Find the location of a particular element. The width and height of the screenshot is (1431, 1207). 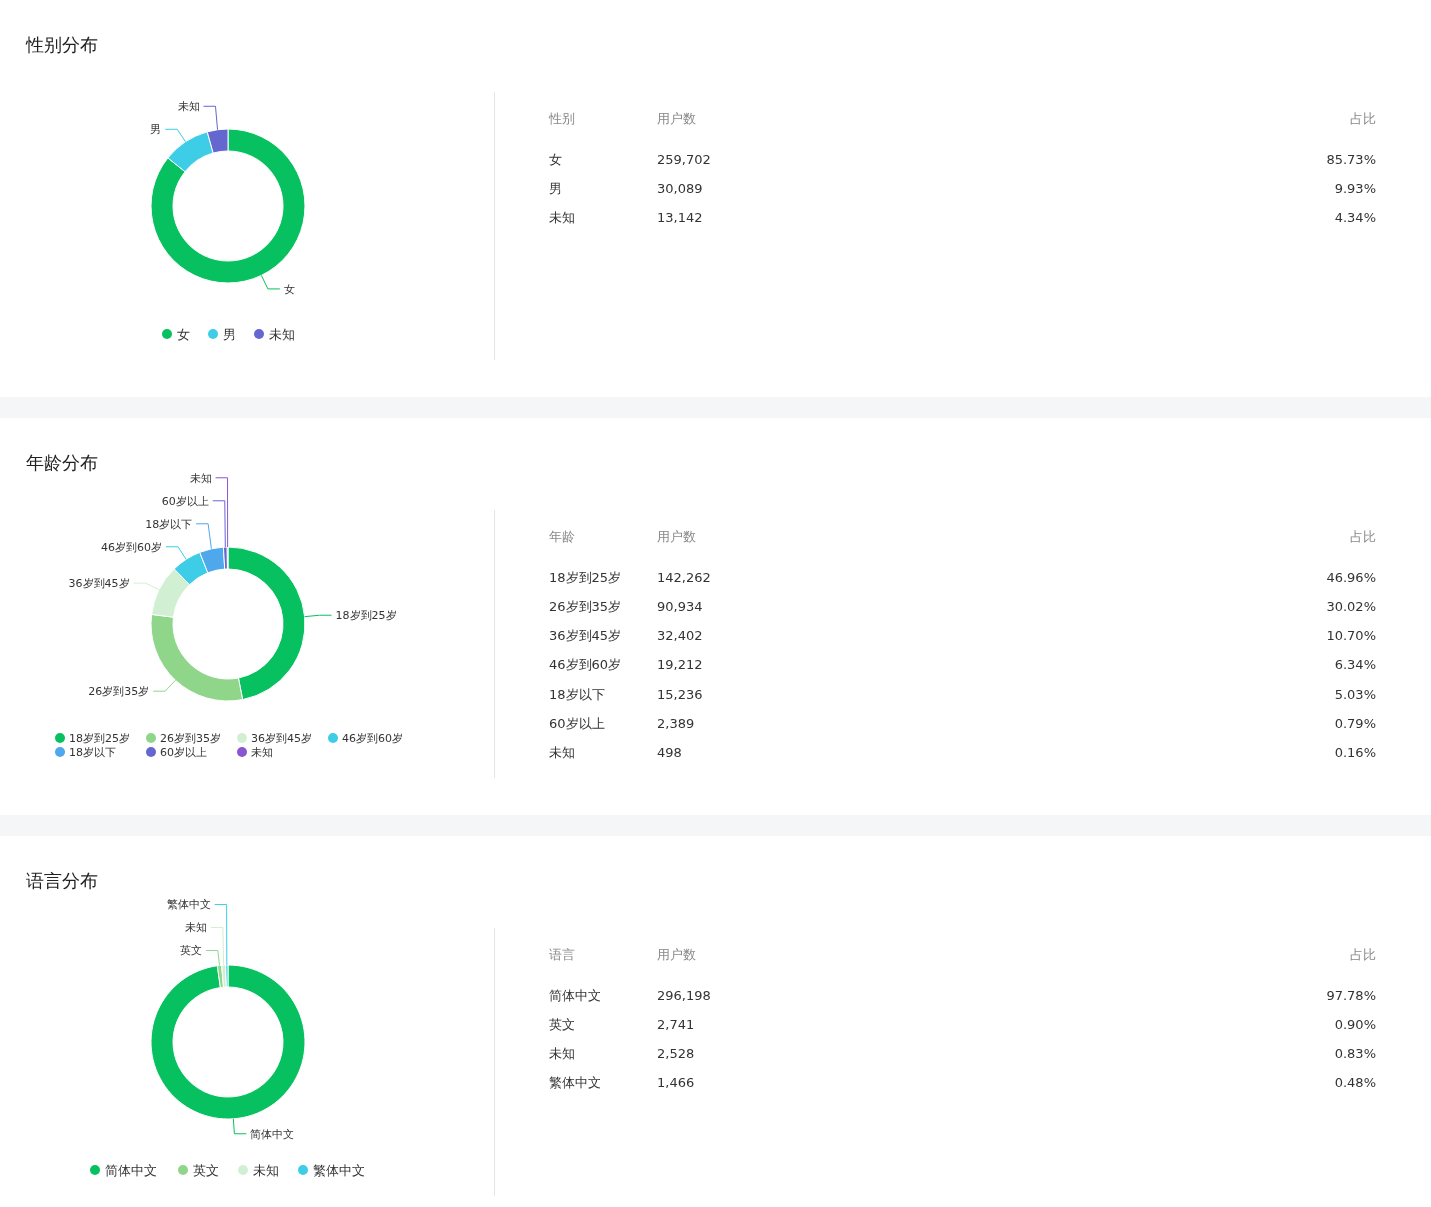

data-label: 90,934 is located at coordinates (680, 606).